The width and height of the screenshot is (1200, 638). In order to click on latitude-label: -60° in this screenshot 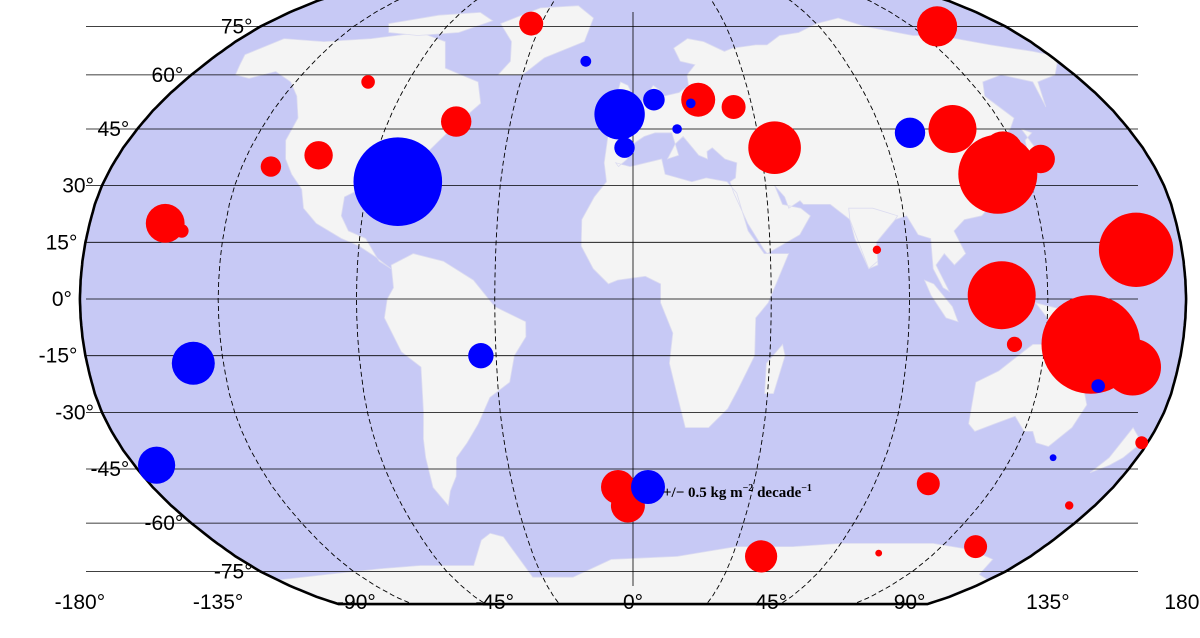, I will do `click(164, 523)`.